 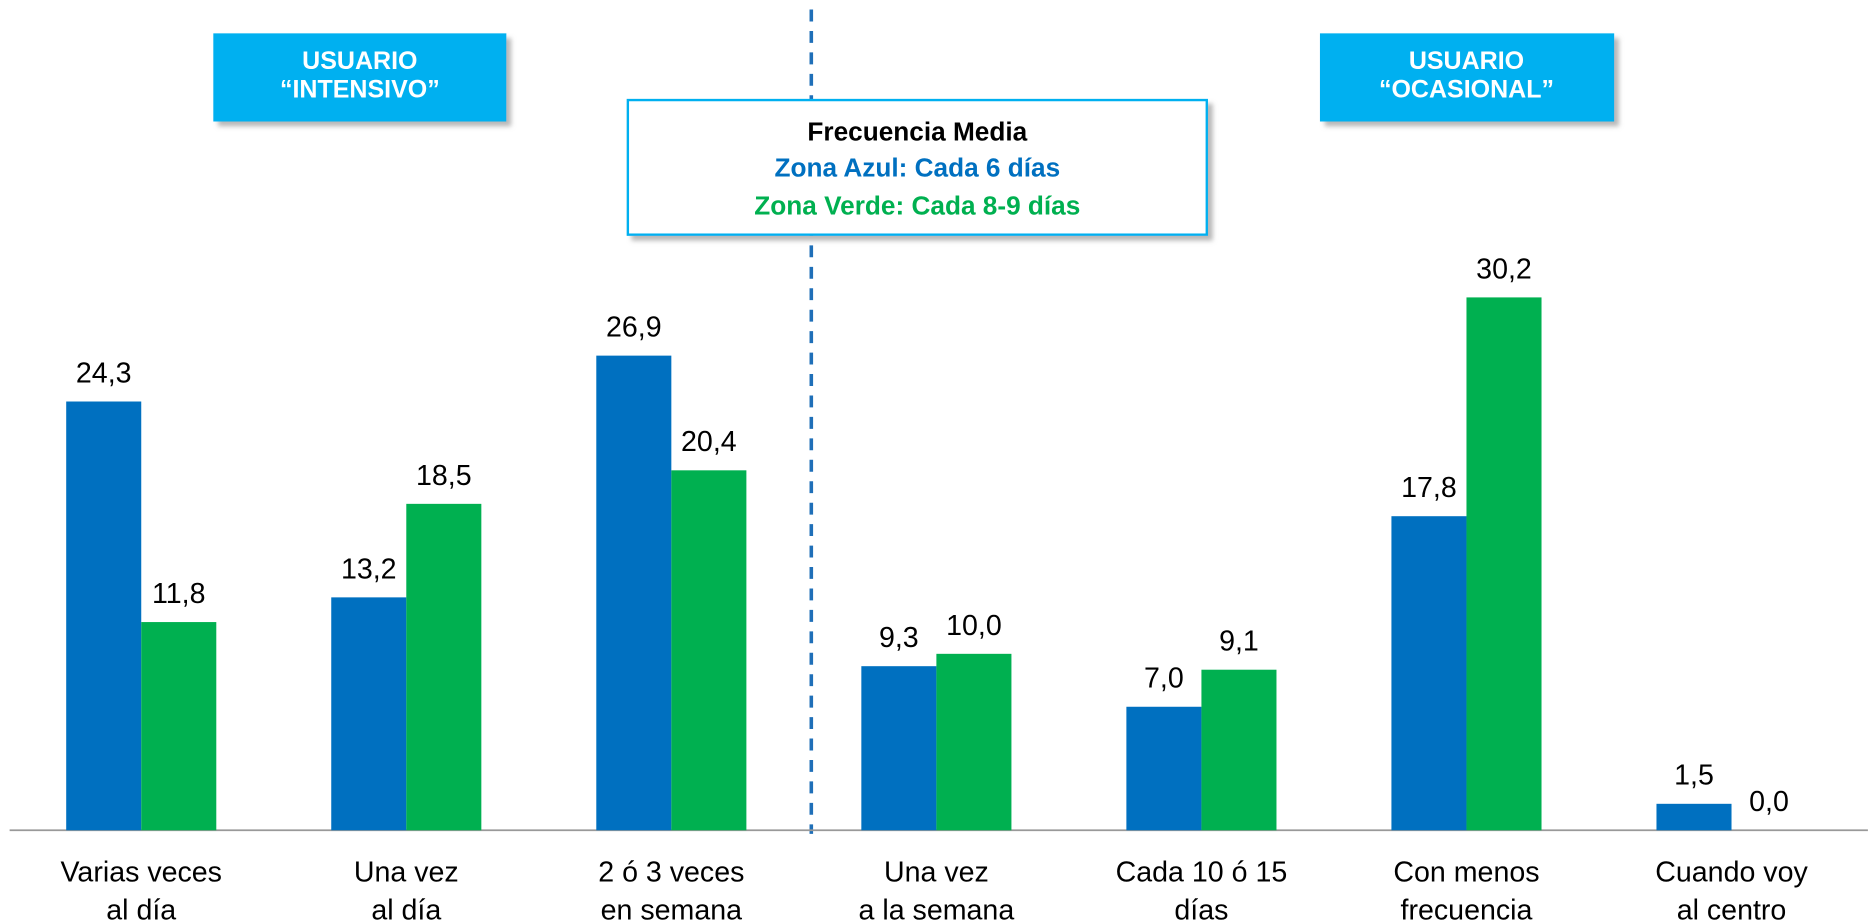 I want to click on x-tick-label: Cada 10 ó 15 días, so click(x=1202, y=889).